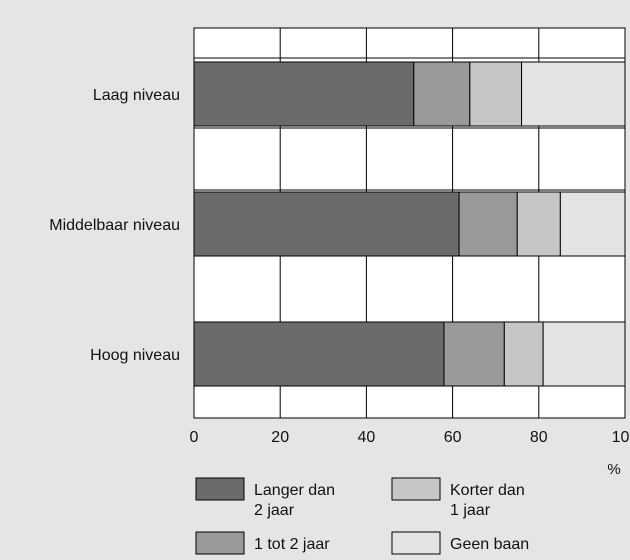 The height and width of the screenshot is (560, 630). Describe the element at coordinates (135, 355) in the screenshot. I see `category-label: Hoog niveau` at that location.